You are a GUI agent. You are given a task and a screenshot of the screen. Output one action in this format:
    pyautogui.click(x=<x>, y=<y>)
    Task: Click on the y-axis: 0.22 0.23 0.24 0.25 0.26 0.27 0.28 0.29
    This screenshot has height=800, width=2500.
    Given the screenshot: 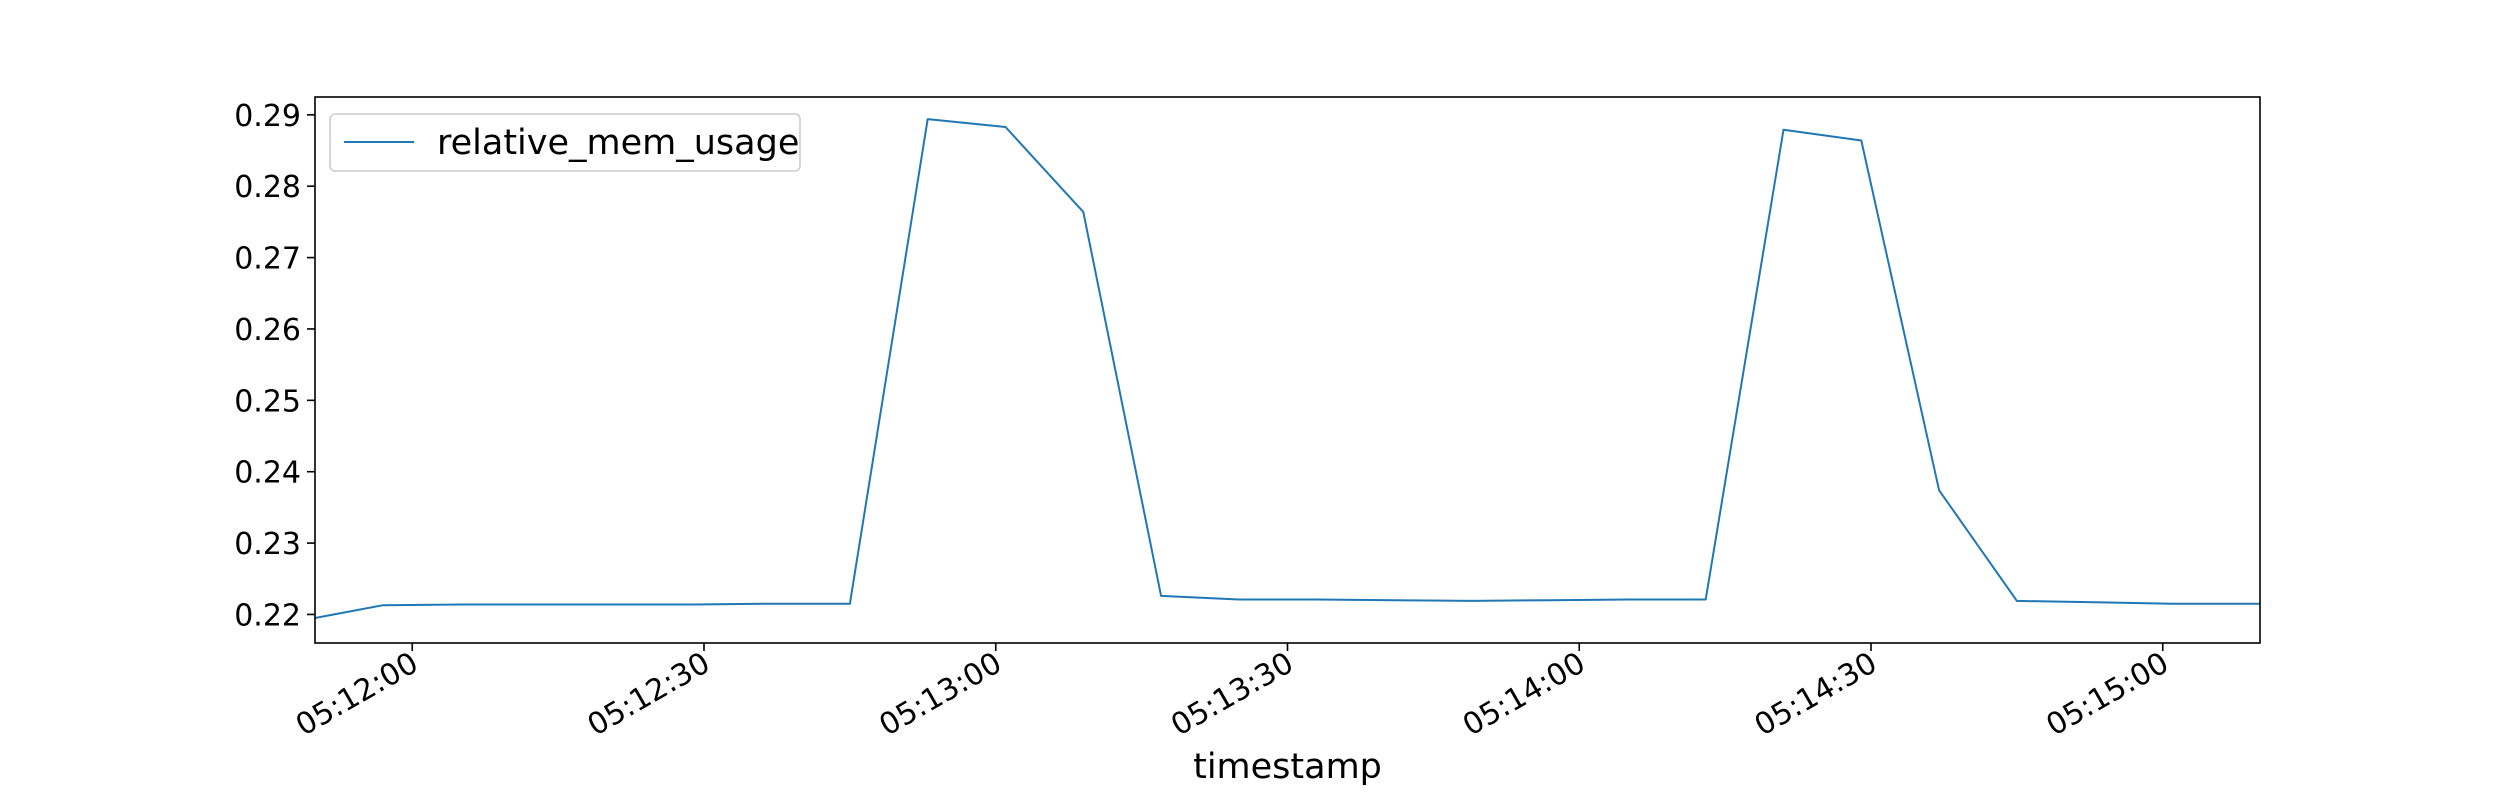 What is the action you would take?
    pyautogui.click(x=274, y=366)
    